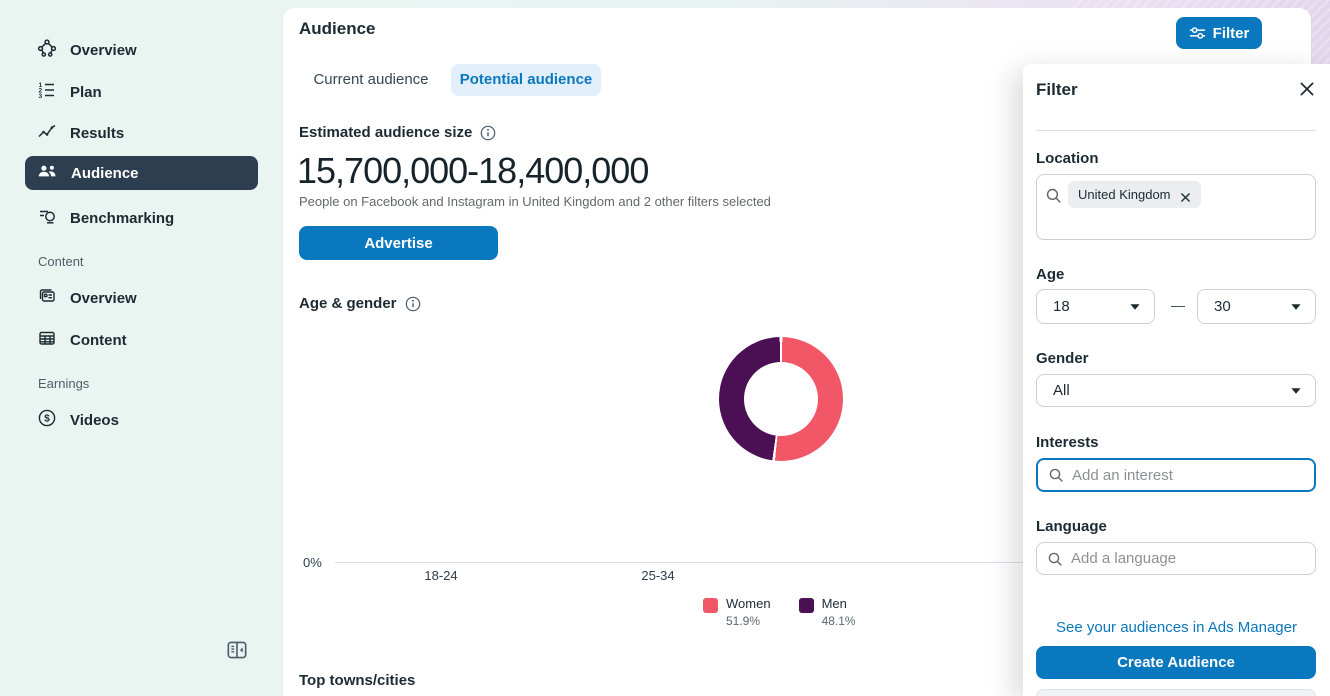 This screenshot has width=1330, height=696. What do you see at coordinates (1222, 306) in the screenshot?
I see `age-max-value: 30` at bounding box center [1222, 306].